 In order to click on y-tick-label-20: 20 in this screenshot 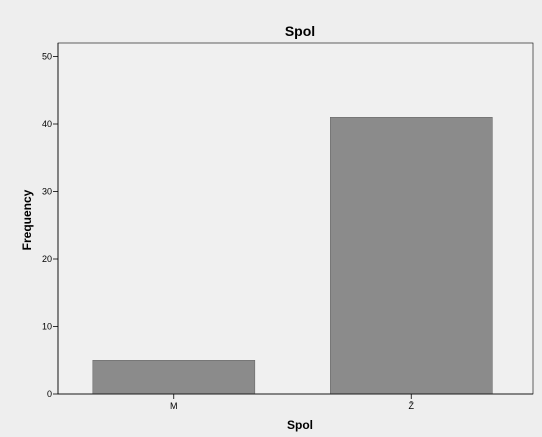, I will do `click(47, 259)`.